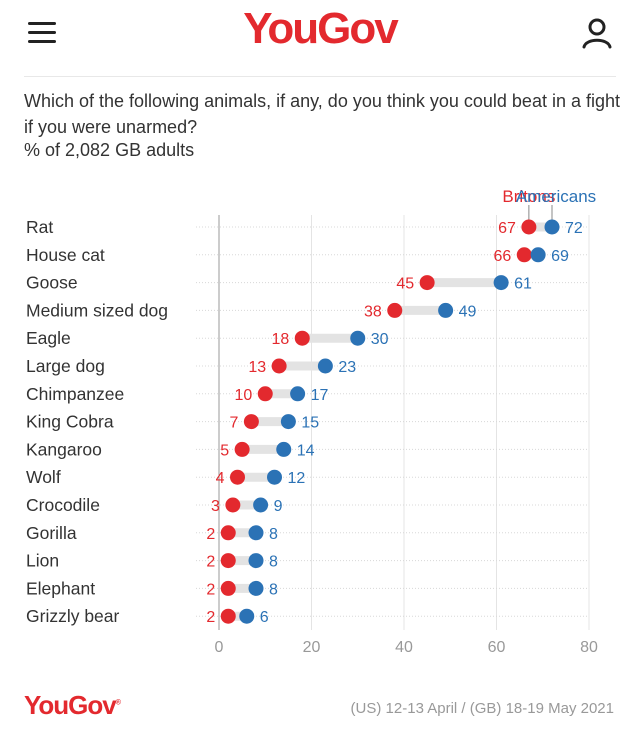 This screenshot has width=640, height=730. What do you see at coordinates (97, 310) in the screenshot?
I see `category-label: Medium sized dog` at bounding box center [97, 310].